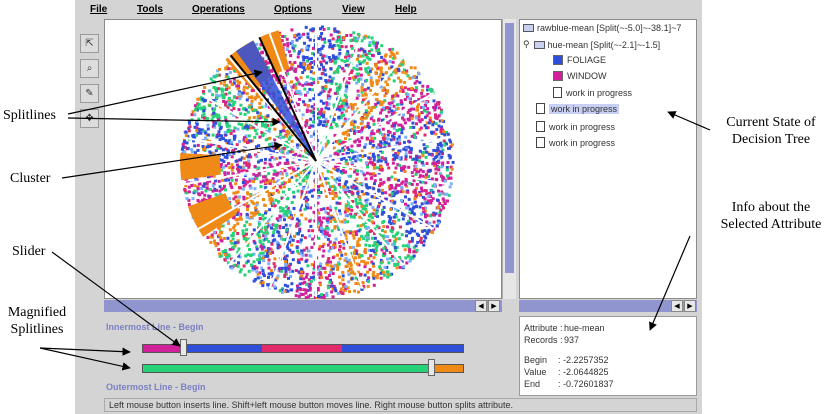 Image resolution: width=837 pixels, height=414 pixels. I want to click on tree-leaf-wip-2: work in progress, so click(578, 108).